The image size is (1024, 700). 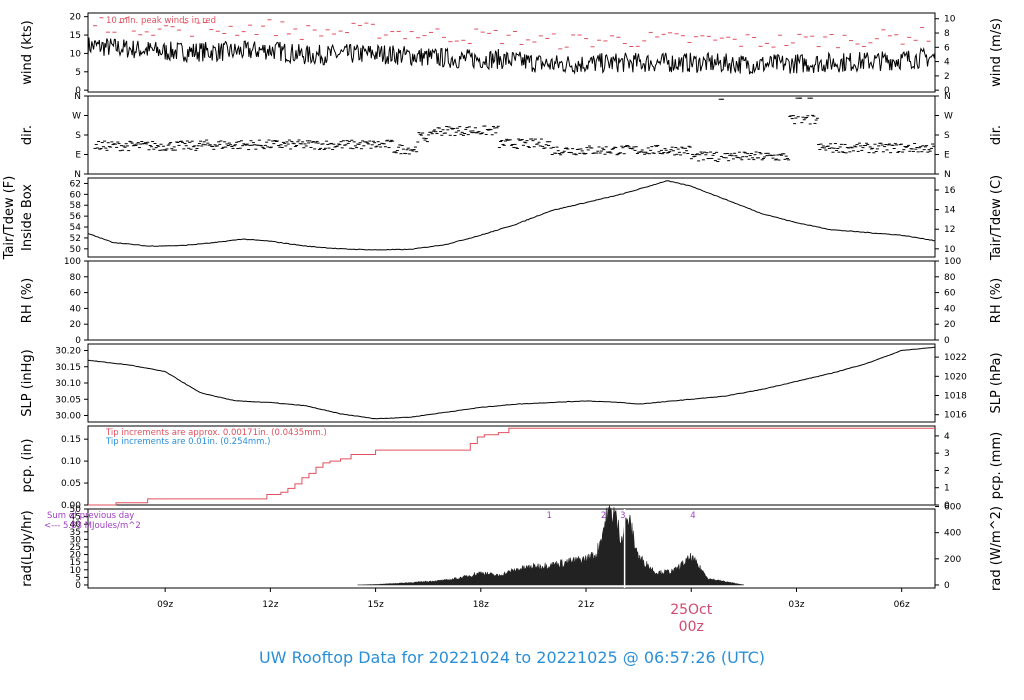 I want to click on ytick-label-rad: 25, so click(x=75, y=548).